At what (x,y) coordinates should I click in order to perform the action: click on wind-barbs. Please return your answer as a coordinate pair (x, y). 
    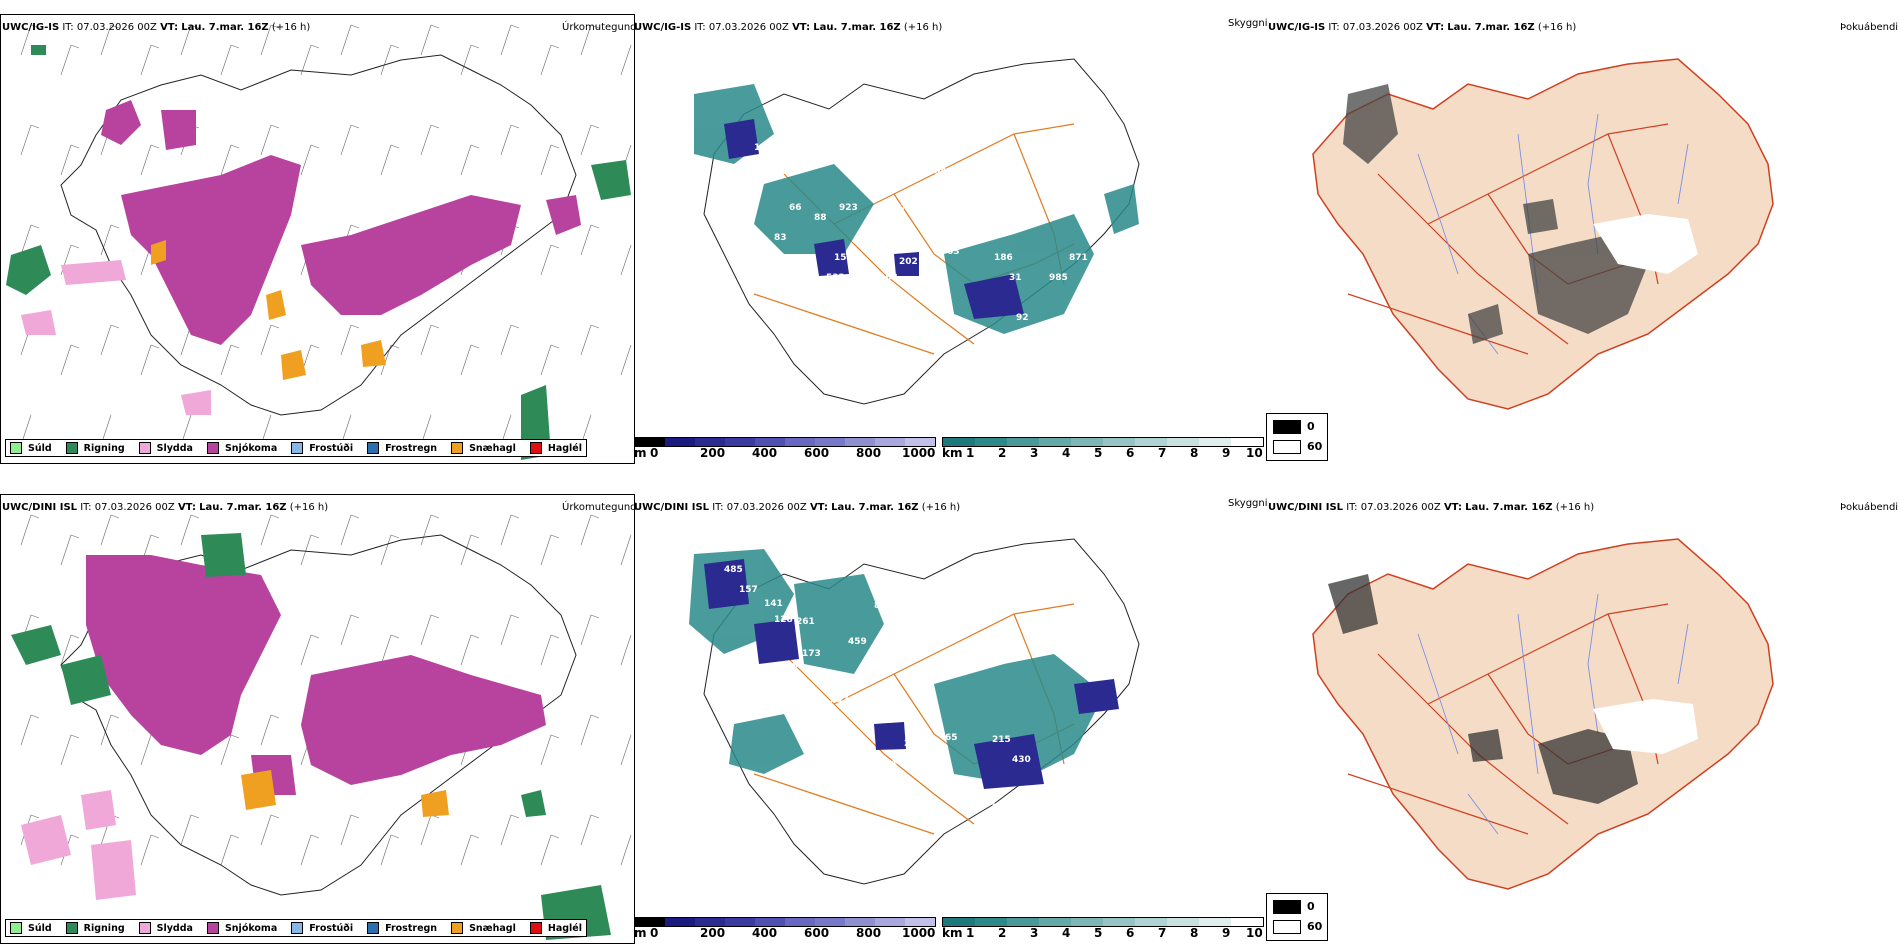
    Looking at the image, I should click on (326, 235).